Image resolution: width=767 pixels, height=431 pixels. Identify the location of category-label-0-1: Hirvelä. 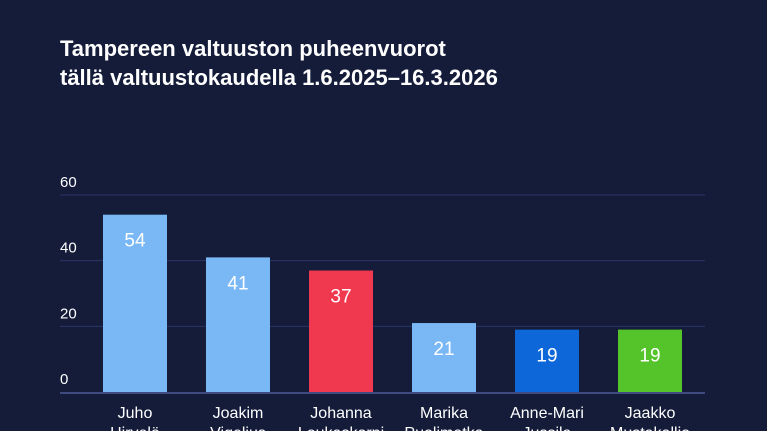
(135, 428).